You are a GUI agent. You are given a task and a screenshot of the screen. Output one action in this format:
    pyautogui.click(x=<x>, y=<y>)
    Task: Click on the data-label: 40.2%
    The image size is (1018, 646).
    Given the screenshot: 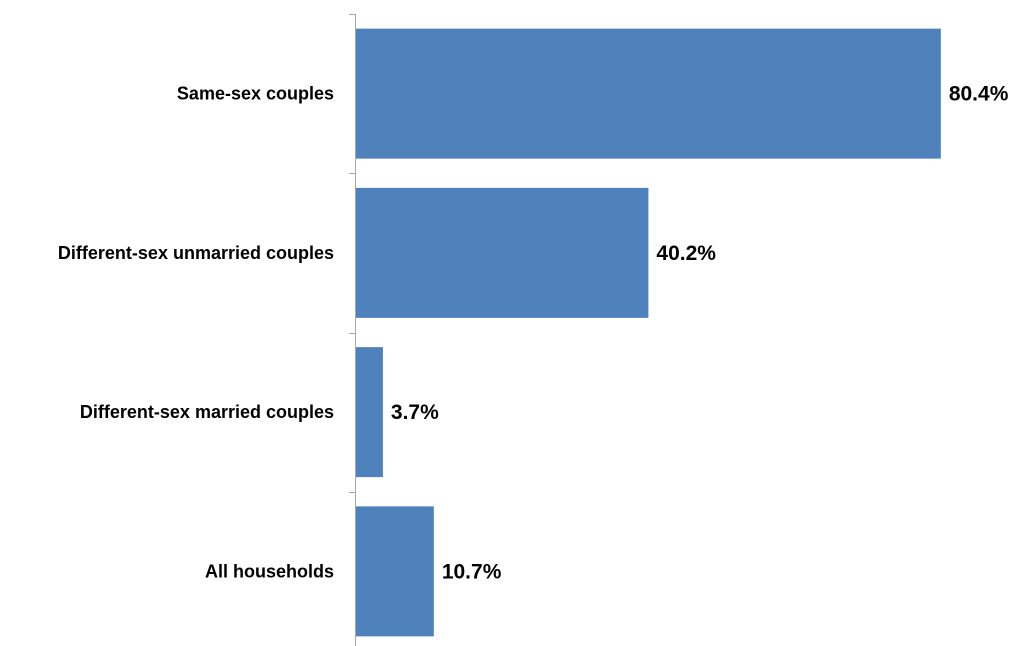 What is the action you would take?
    pyautogui.click(x=686, y=253)
    